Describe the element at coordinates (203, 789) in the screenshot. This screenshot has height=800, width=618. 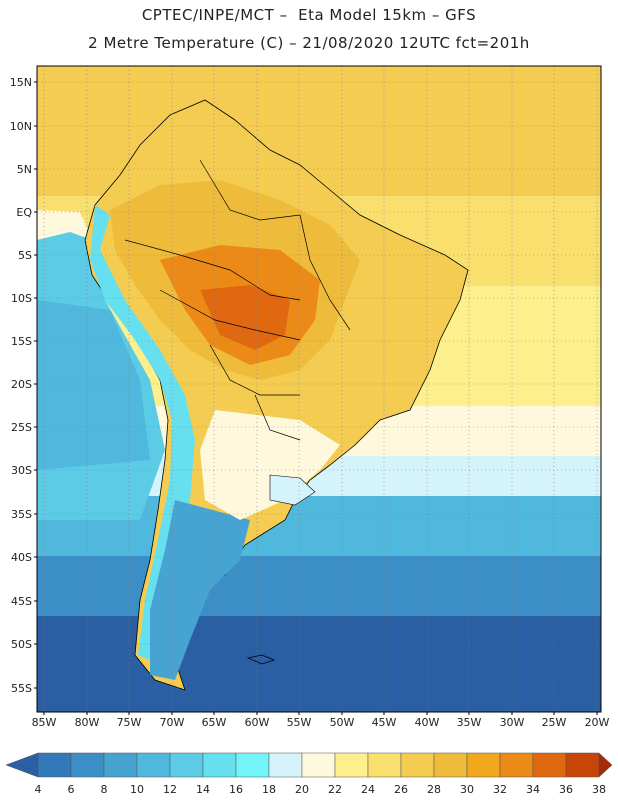
I see `colorbar-label: 14` at that location.